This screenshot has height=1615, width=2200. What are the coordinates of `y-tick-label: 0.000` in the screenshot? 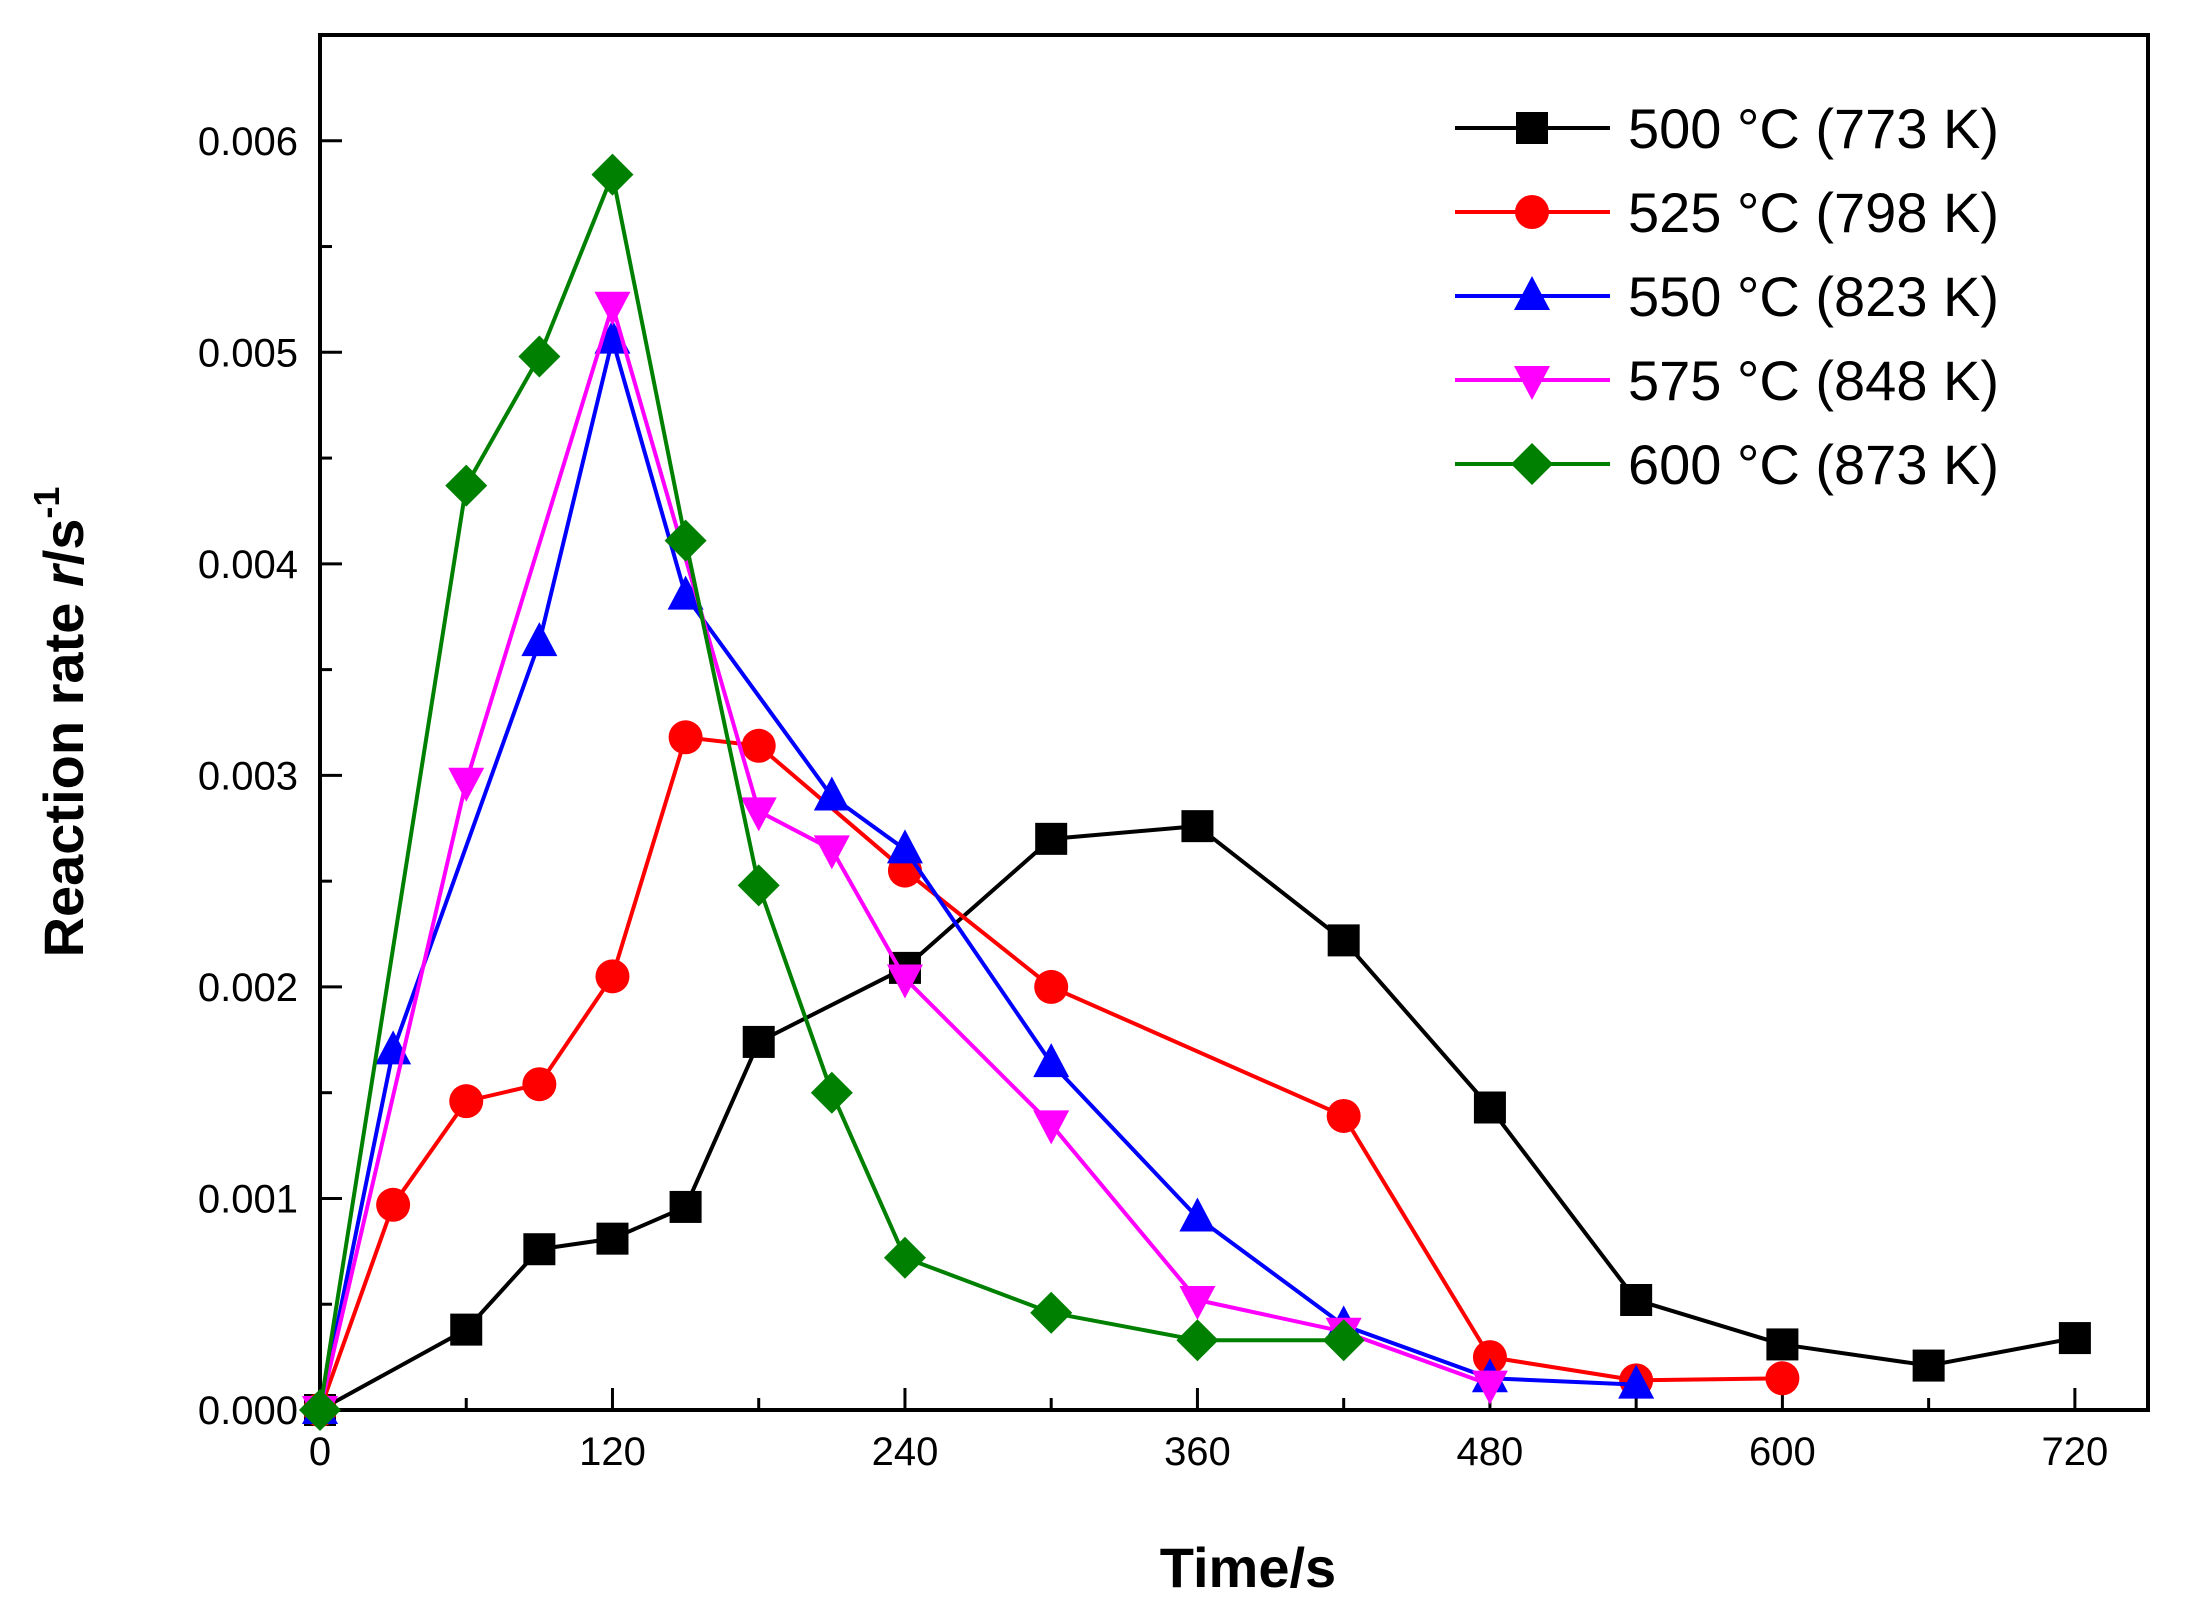 It's located at (248, 1411).